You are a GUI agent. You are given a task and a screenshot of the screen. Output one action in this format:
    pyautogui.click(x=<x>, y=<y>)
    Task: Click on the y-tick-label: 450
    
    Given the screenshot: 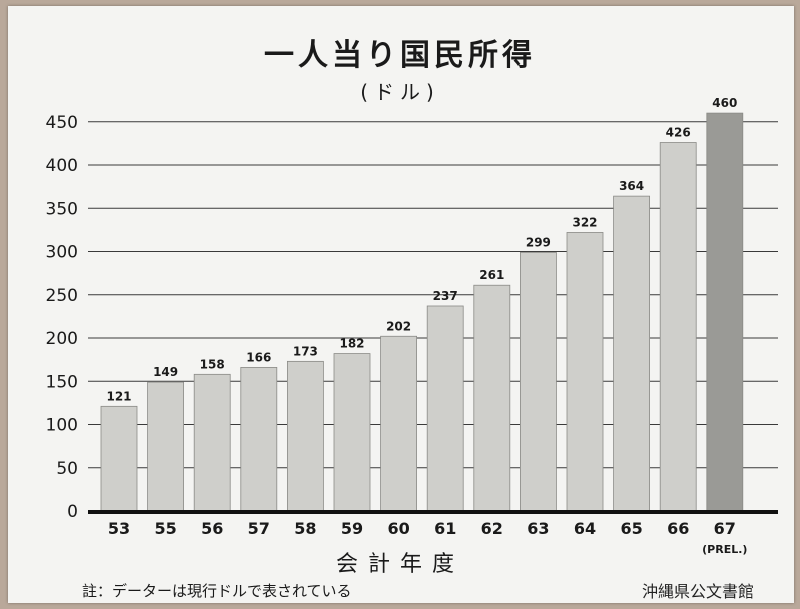 What is the action you would take?
    pyautogui.click(x=62, y=123)
    